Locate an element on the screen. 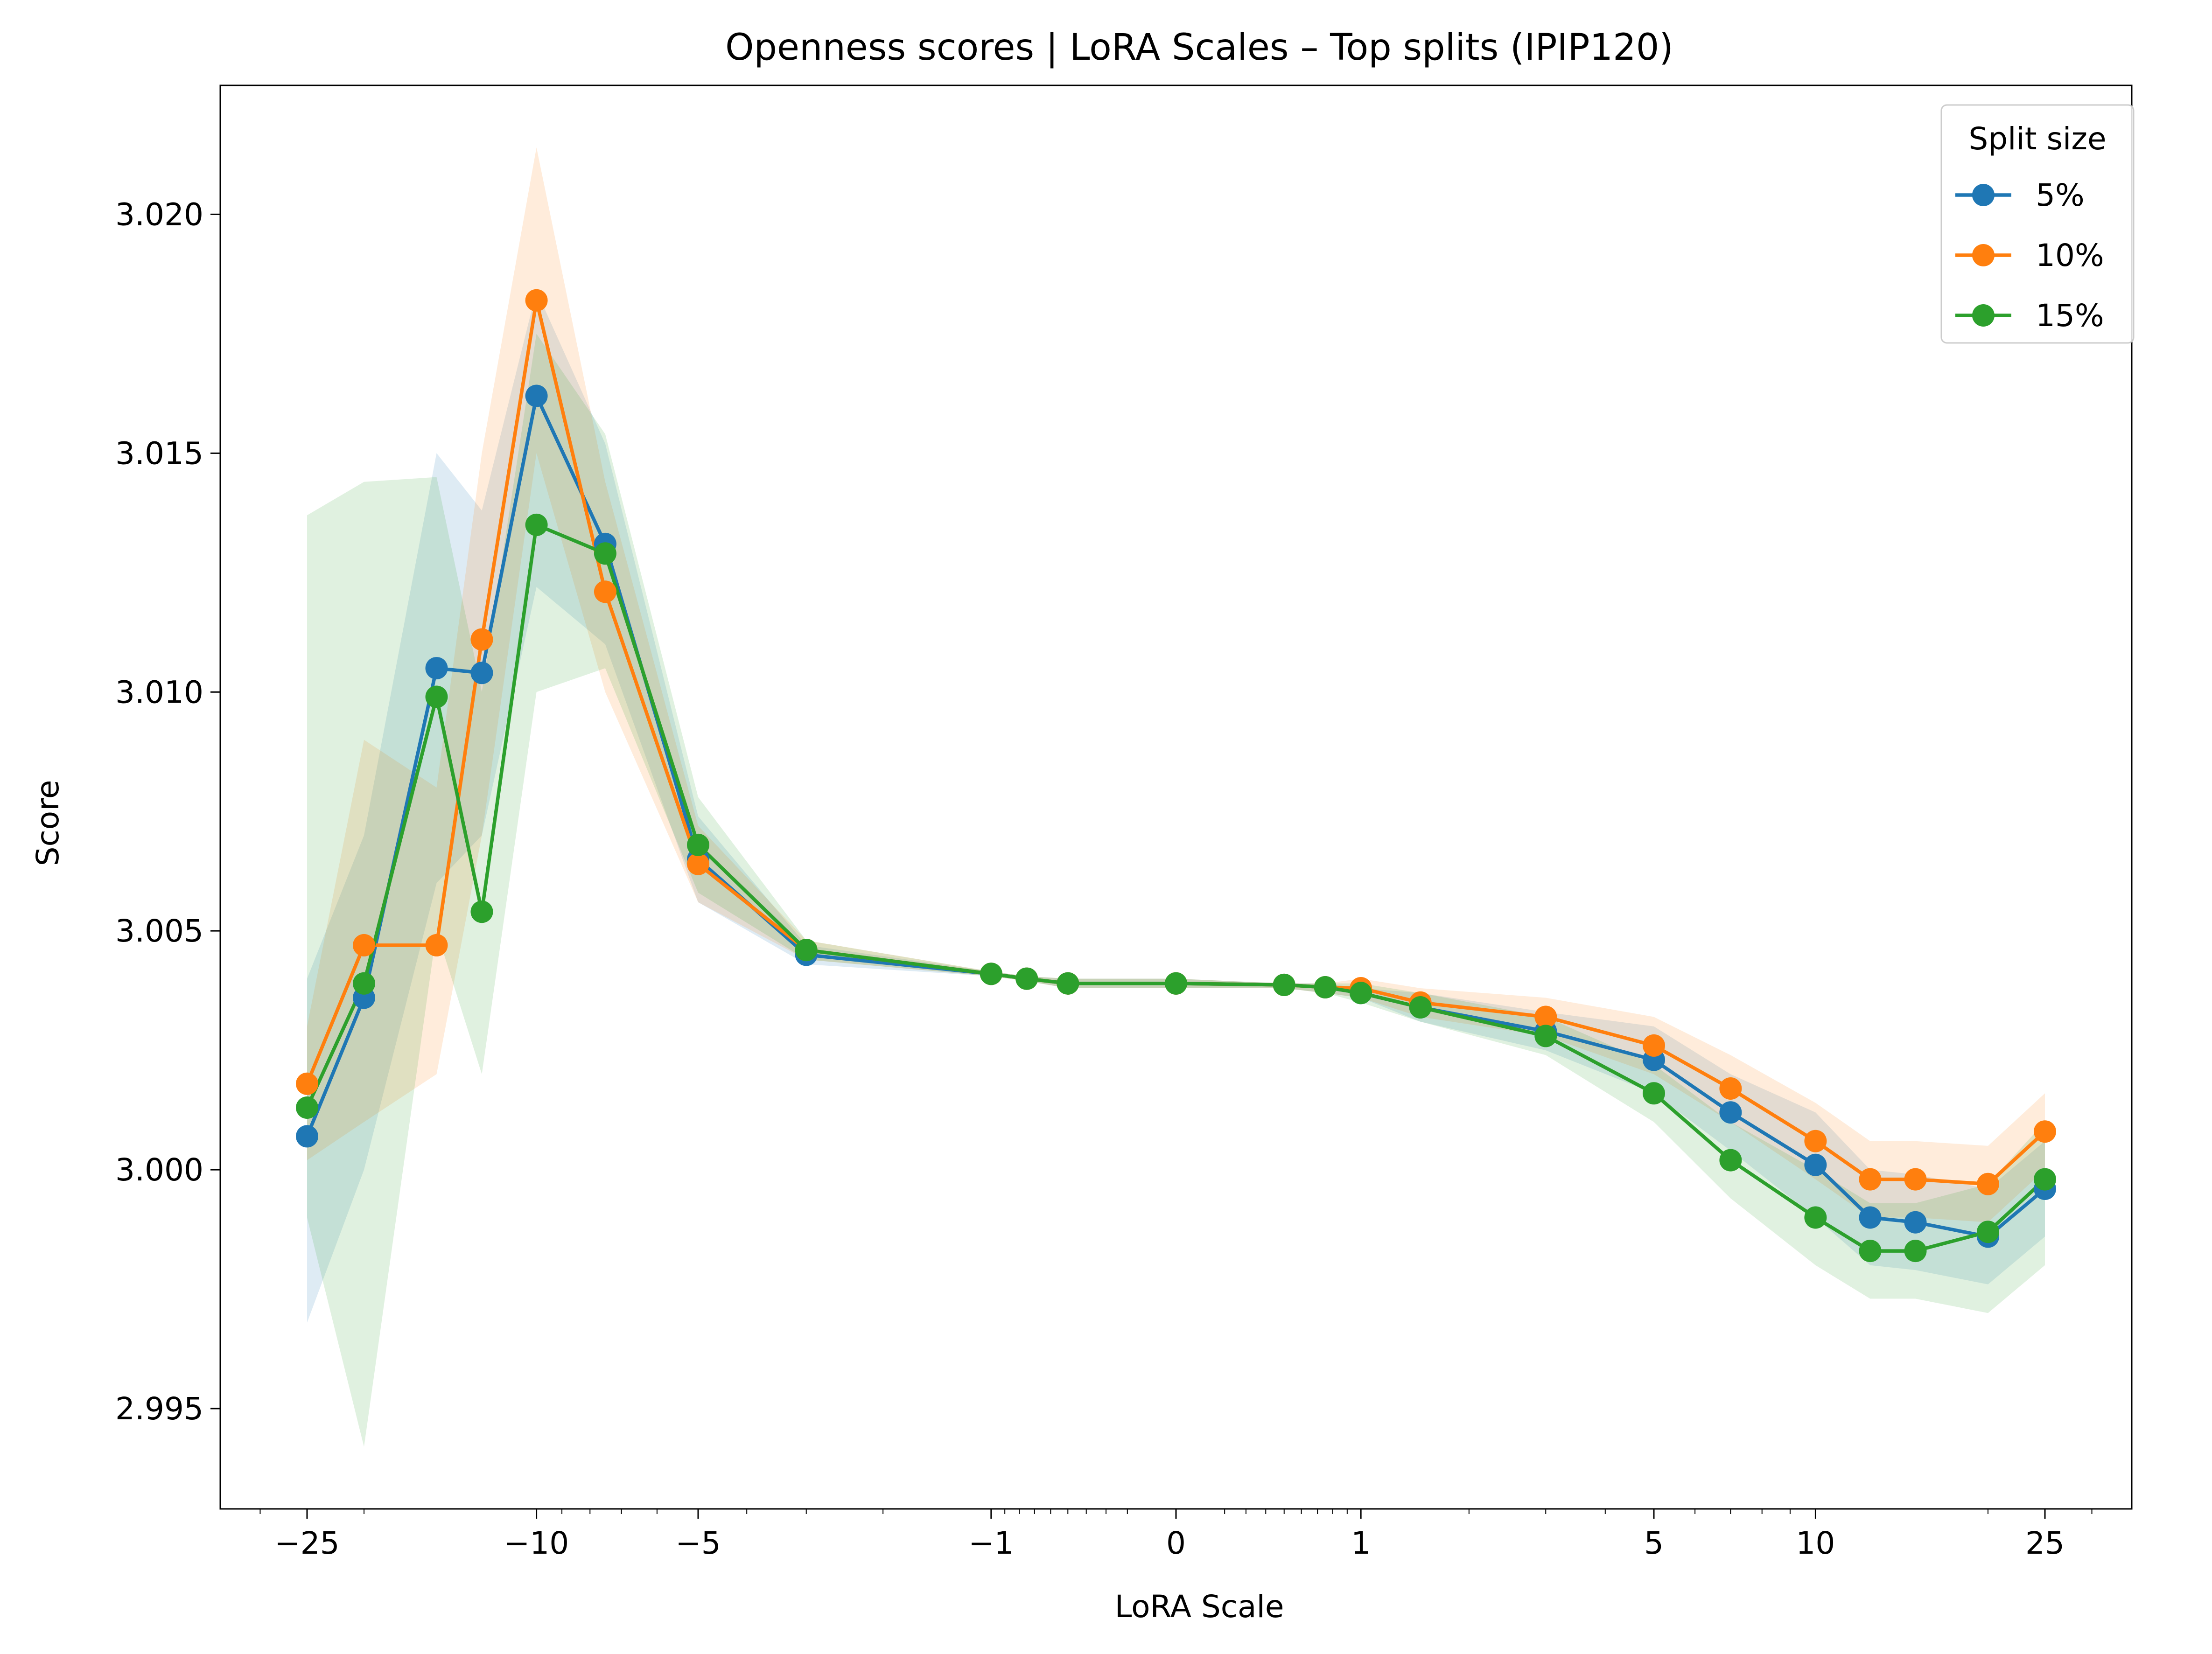 The image size is (2212, 1654). y-tick-label-3: 3.005 is located at coordinates (159, 931).